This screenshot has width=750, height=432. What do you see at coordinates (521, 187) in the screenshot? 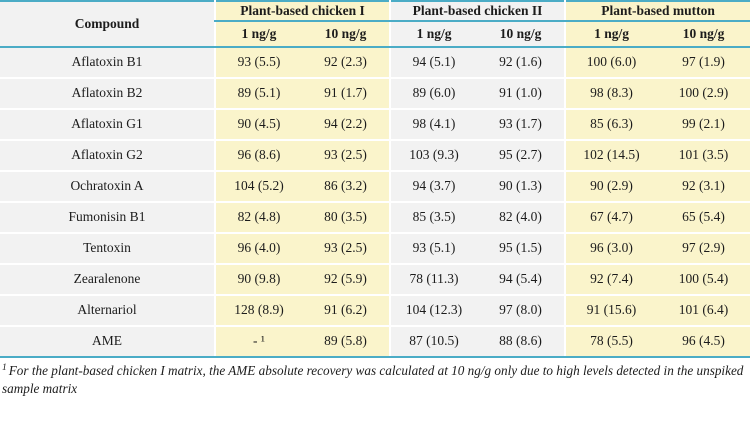
I see `recovery-value: 90 (1.3)` at bounding box center [521, 187].